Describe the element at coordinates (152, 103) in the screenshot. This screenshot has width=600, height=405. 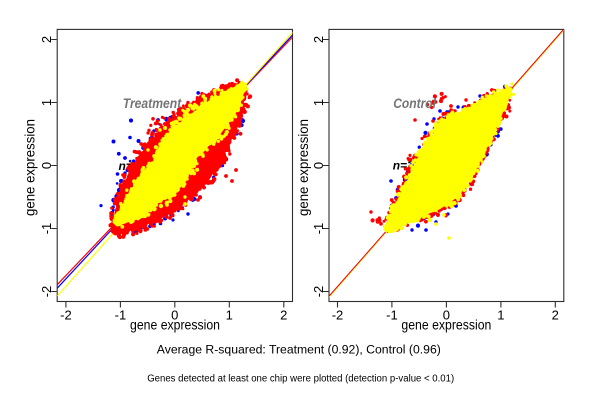
I see `svg-text: Treatment` at that location.